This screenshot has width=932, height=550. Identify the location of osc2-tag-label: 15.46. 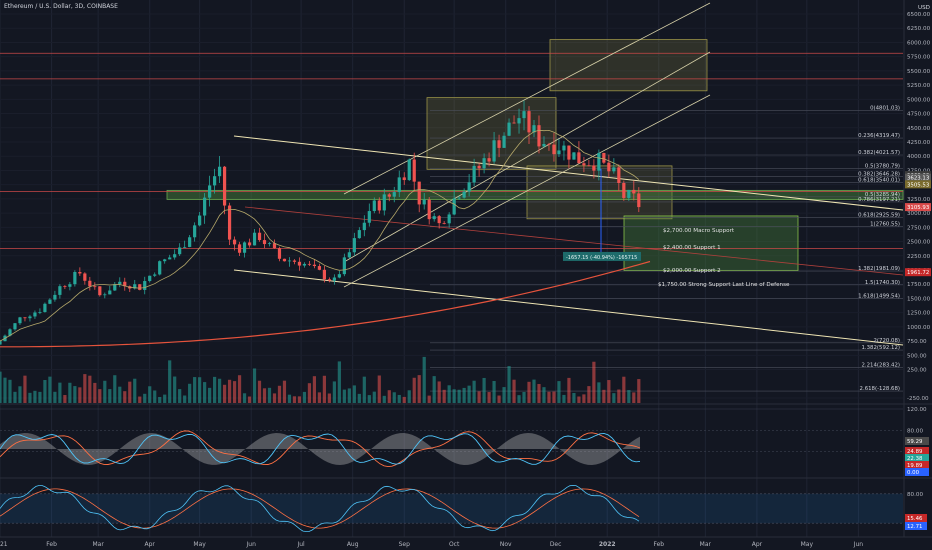
(915, 519).